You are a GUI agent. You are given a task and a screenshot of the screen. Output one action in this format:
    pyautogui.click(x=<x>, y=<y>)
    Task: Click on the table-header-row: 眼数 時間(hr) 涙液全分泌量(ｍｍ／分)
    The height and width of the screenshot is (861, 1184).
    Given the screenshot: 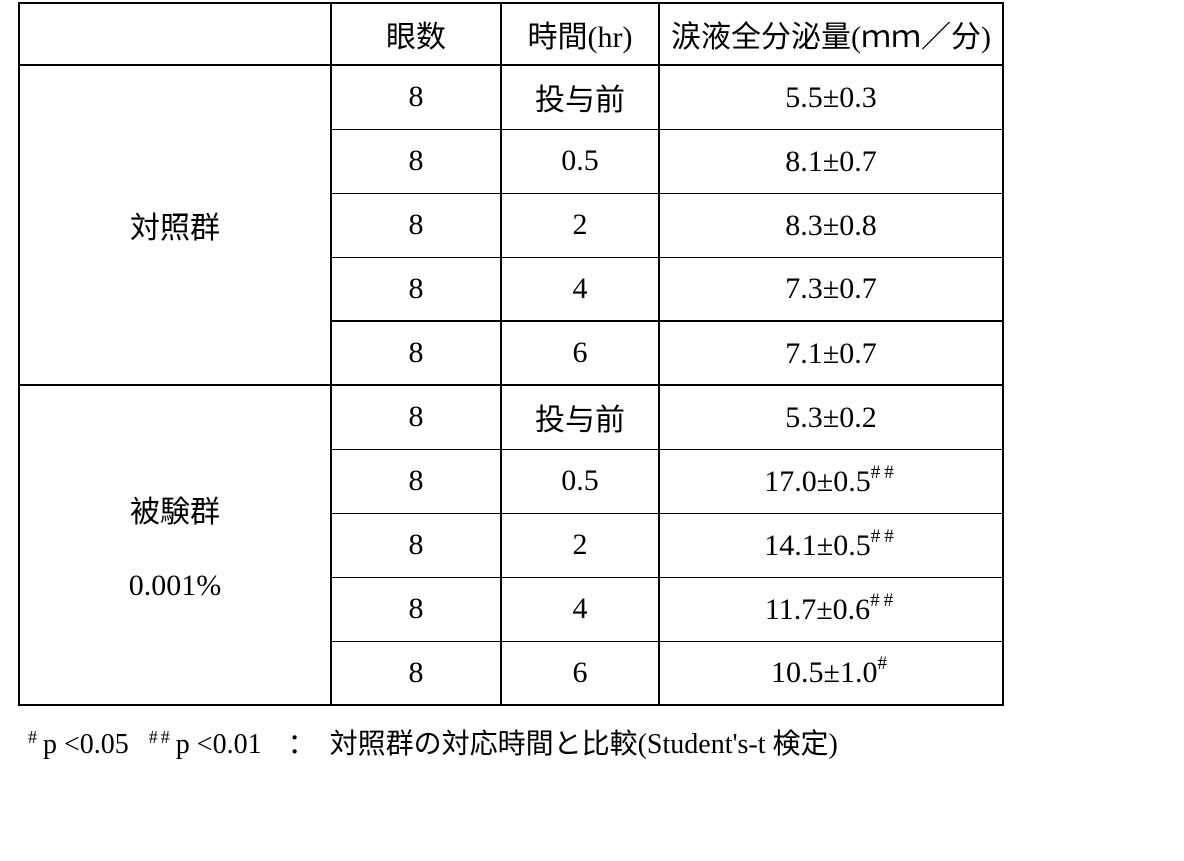 What is the action you would take?
    pyautogui.click(x=511, y=34)
    